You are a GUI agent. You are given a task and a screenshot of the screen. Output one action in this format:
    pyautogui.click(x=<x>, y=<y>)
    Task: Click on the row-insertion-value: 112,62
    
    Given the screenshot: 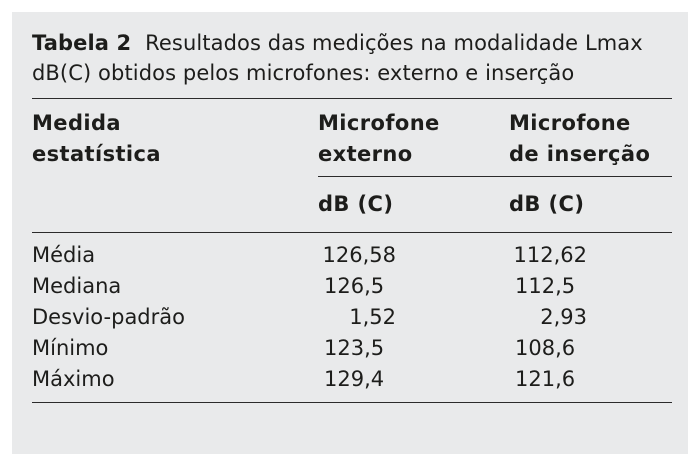 What is the action you would take?
    pyautogui.click(x=550, y=255)
    